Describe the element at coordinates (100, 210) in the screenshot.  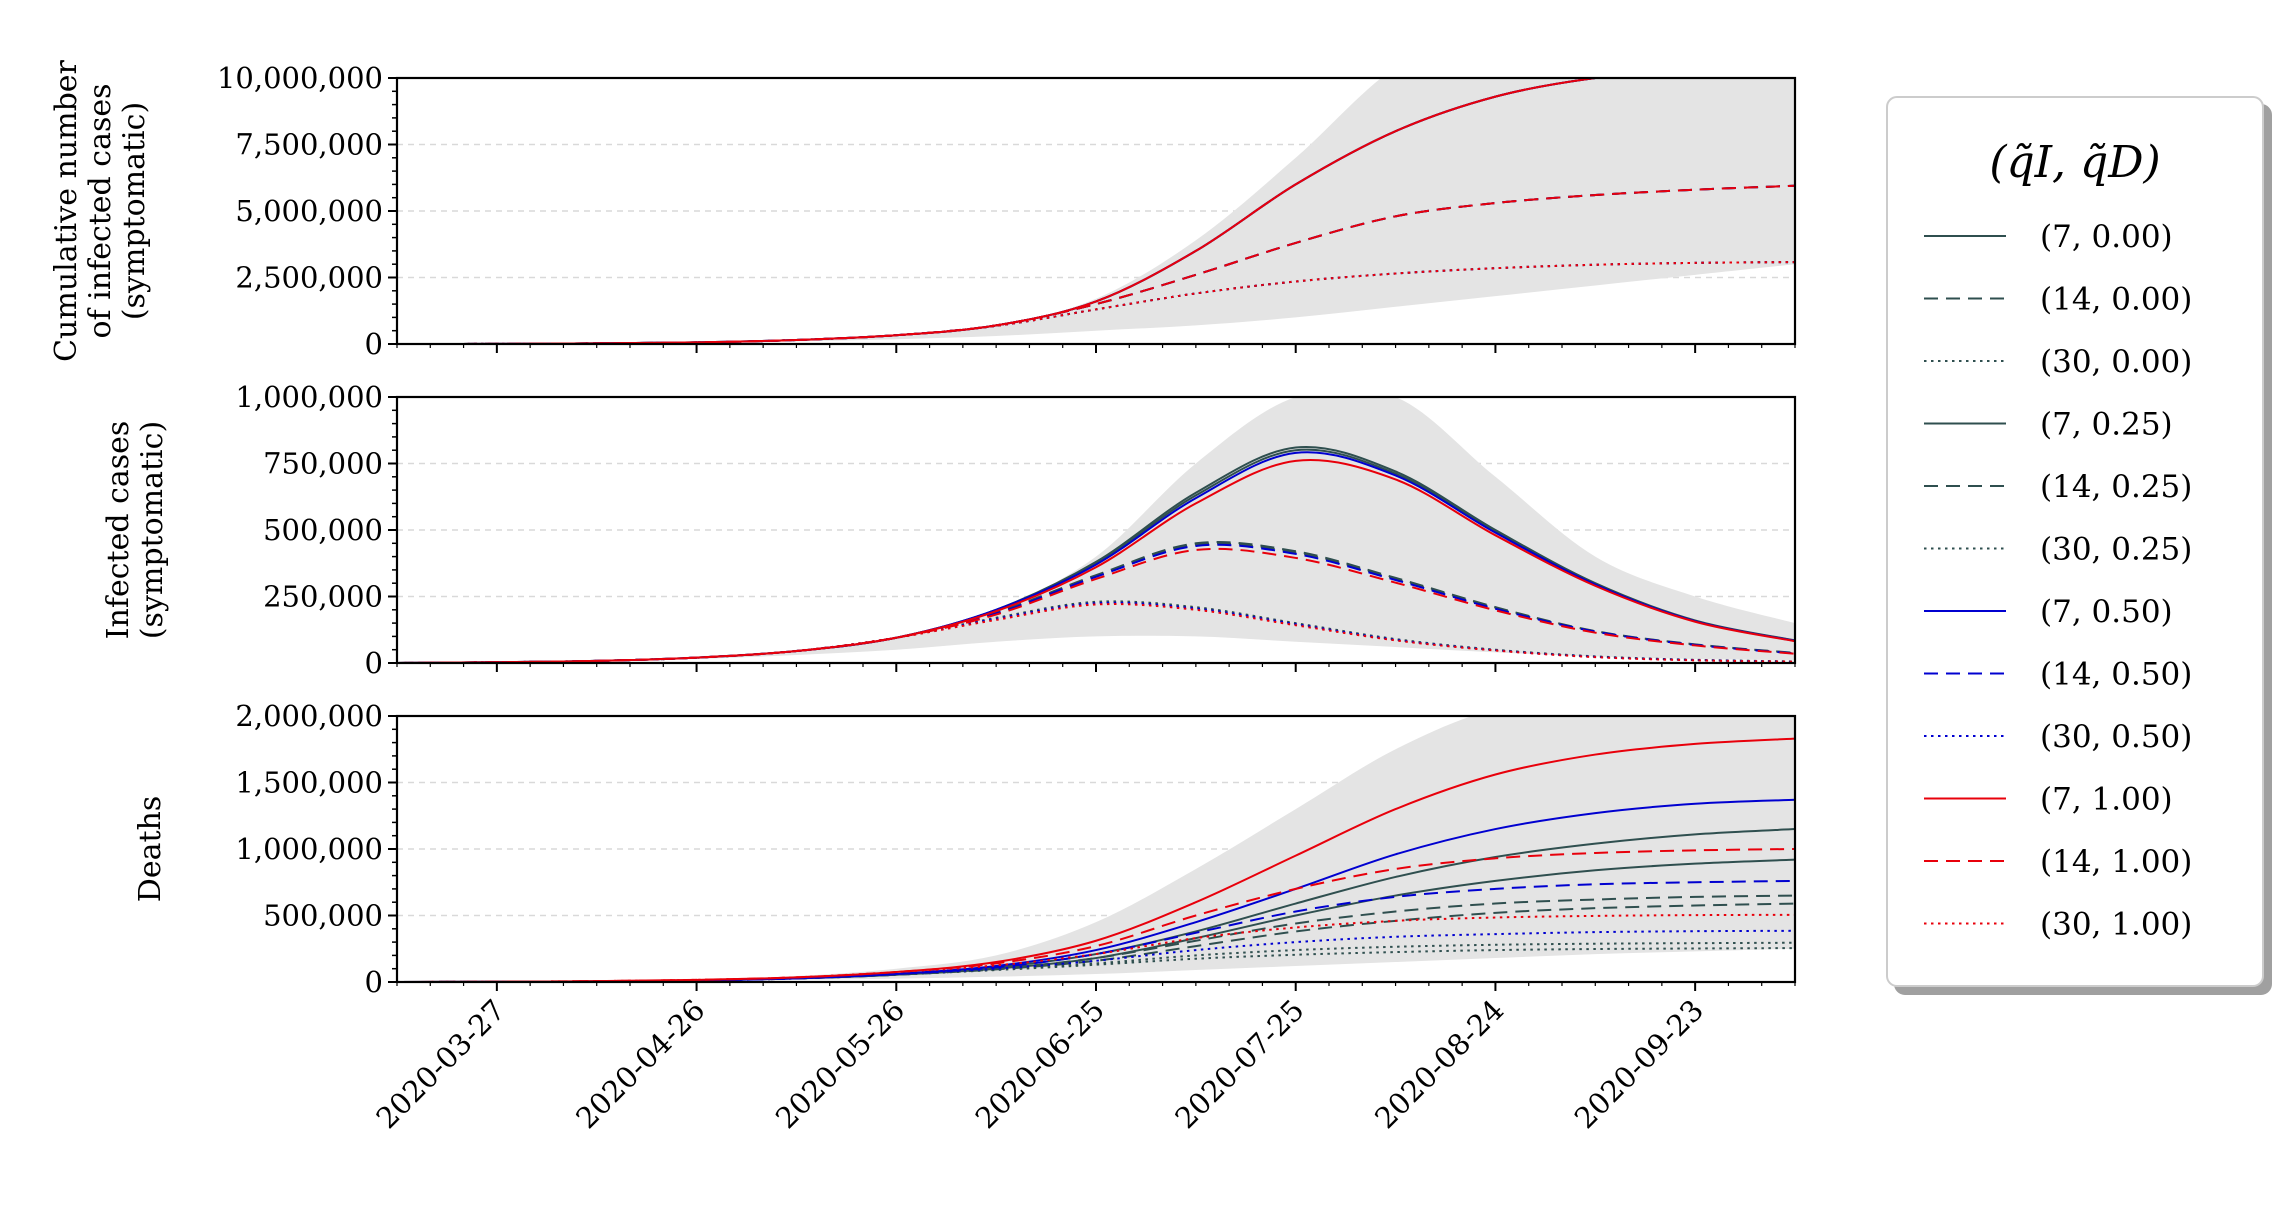
I see `y-axis-label: of infected cases` at that location.